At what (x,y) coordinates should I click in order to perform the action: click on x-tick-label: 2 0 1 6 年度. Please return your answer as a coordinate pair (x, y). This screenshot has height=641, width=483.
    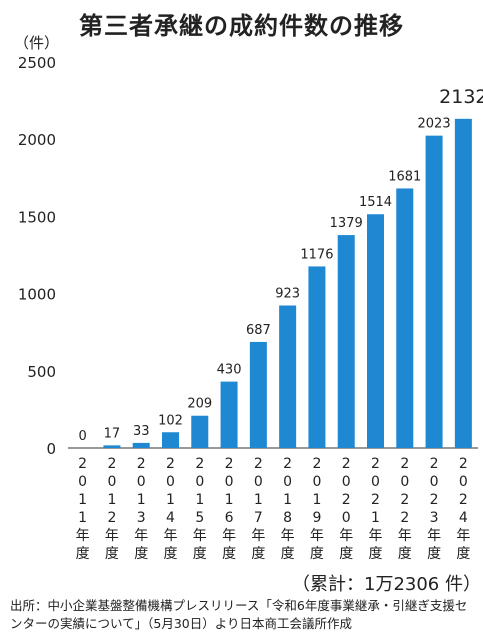
    Looking at the image, I should click on (229, 509).